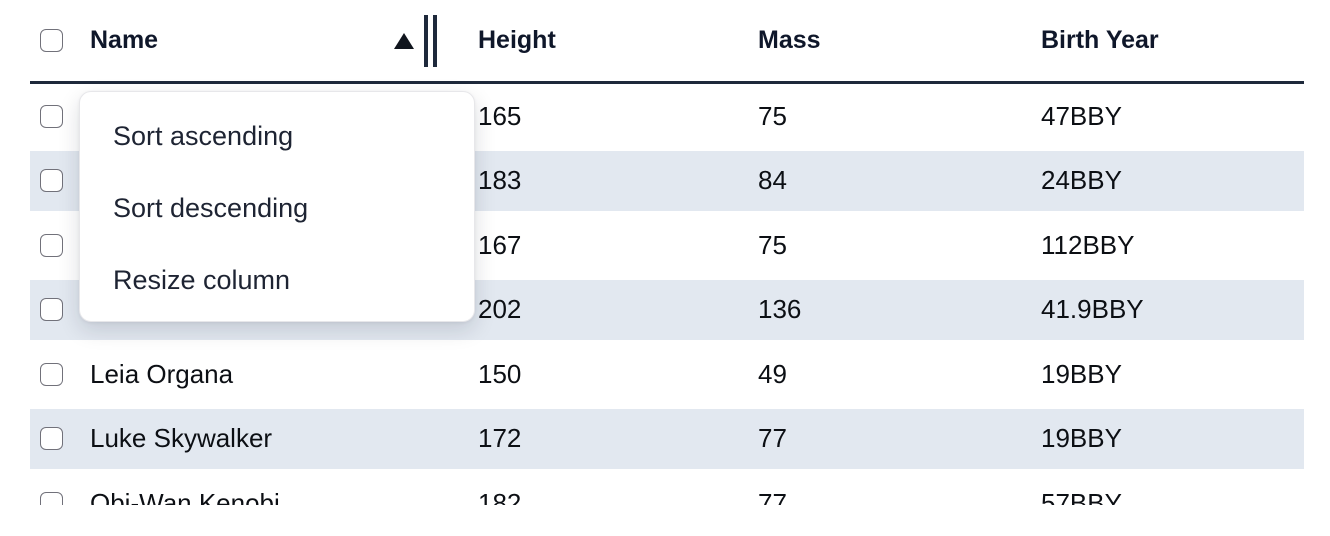 This screenshot has height=536, width=1330. What do you see at coordinates (899, 181) in the screenshot?
I see `mass-cell: 84` at bounding box center [899, 181].